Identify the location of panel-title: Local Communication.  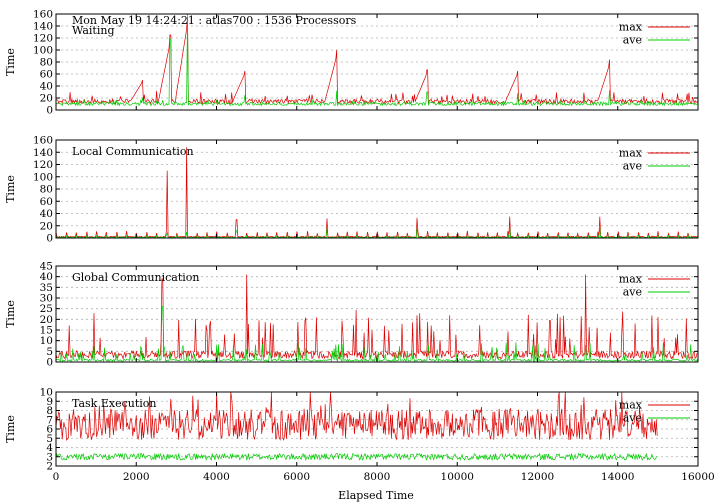
(133, 151).